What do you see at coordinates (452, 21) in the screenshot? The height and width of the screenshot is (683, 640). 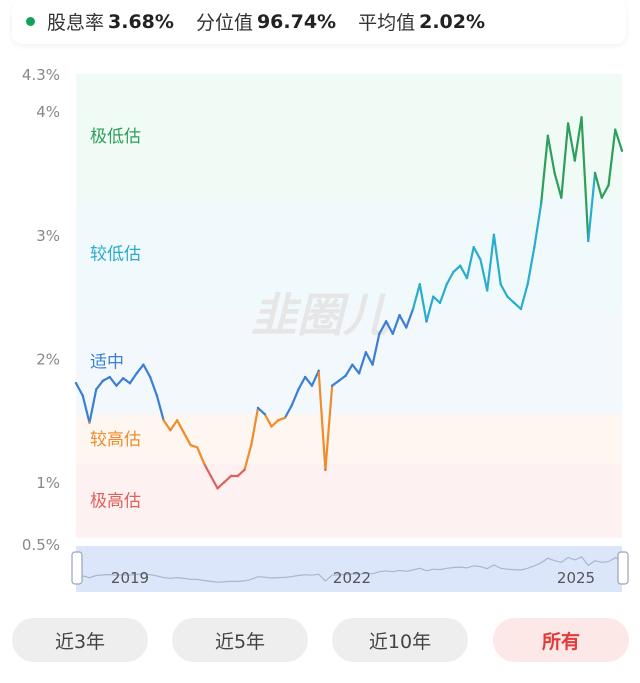 I see `average-value: 2.02%` at bounding box center [452, 21].